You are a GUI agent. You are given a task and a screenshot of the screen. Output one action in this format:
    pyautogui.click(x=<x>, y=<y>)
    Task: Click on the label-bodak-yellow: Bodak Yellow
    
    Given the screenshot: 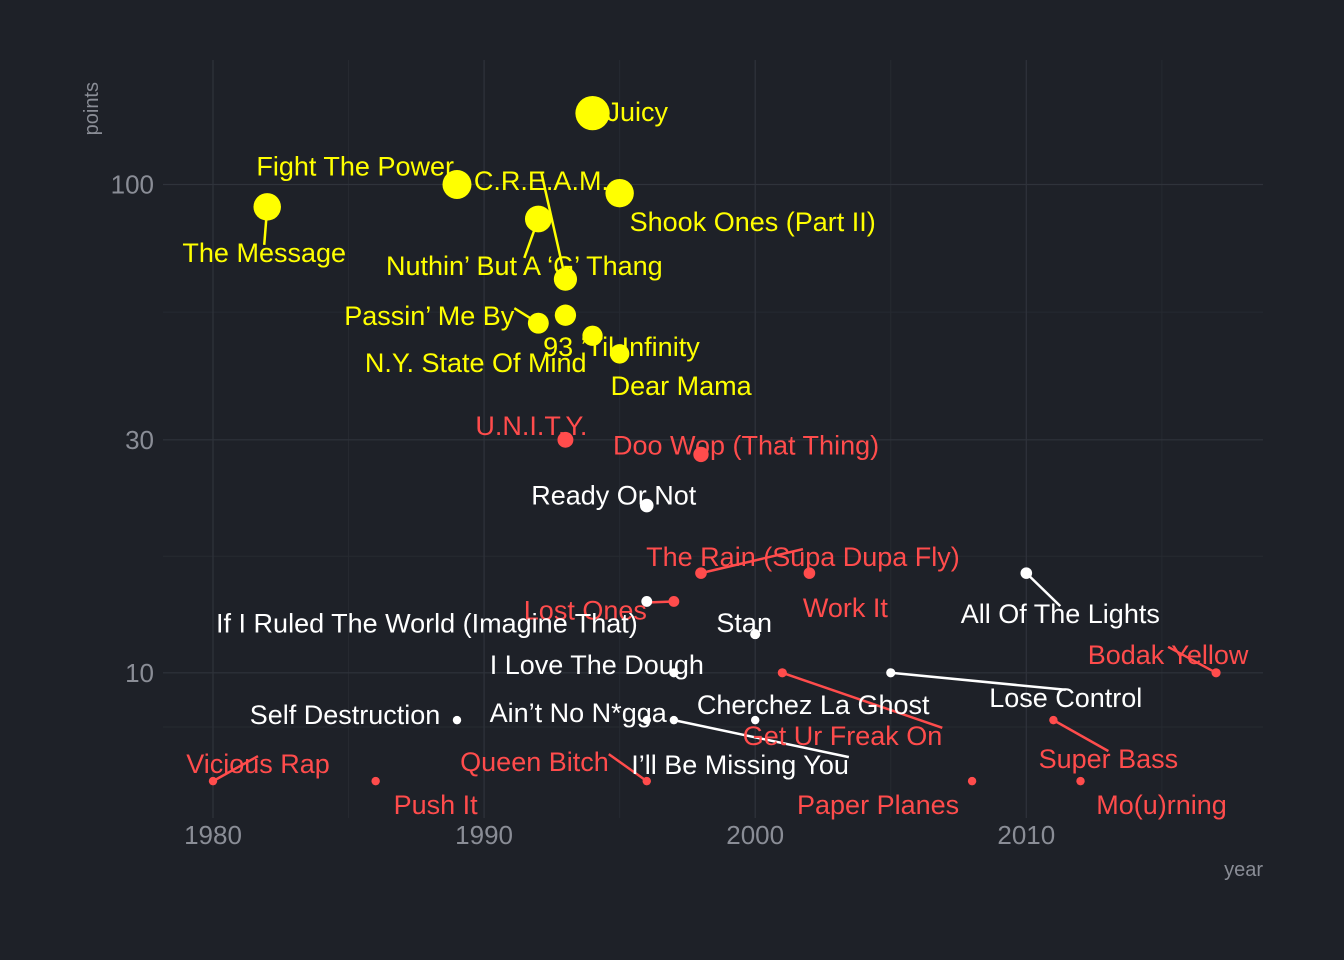 What is the action you would take?
    pyautogui.click(x=1168, y=655)
    